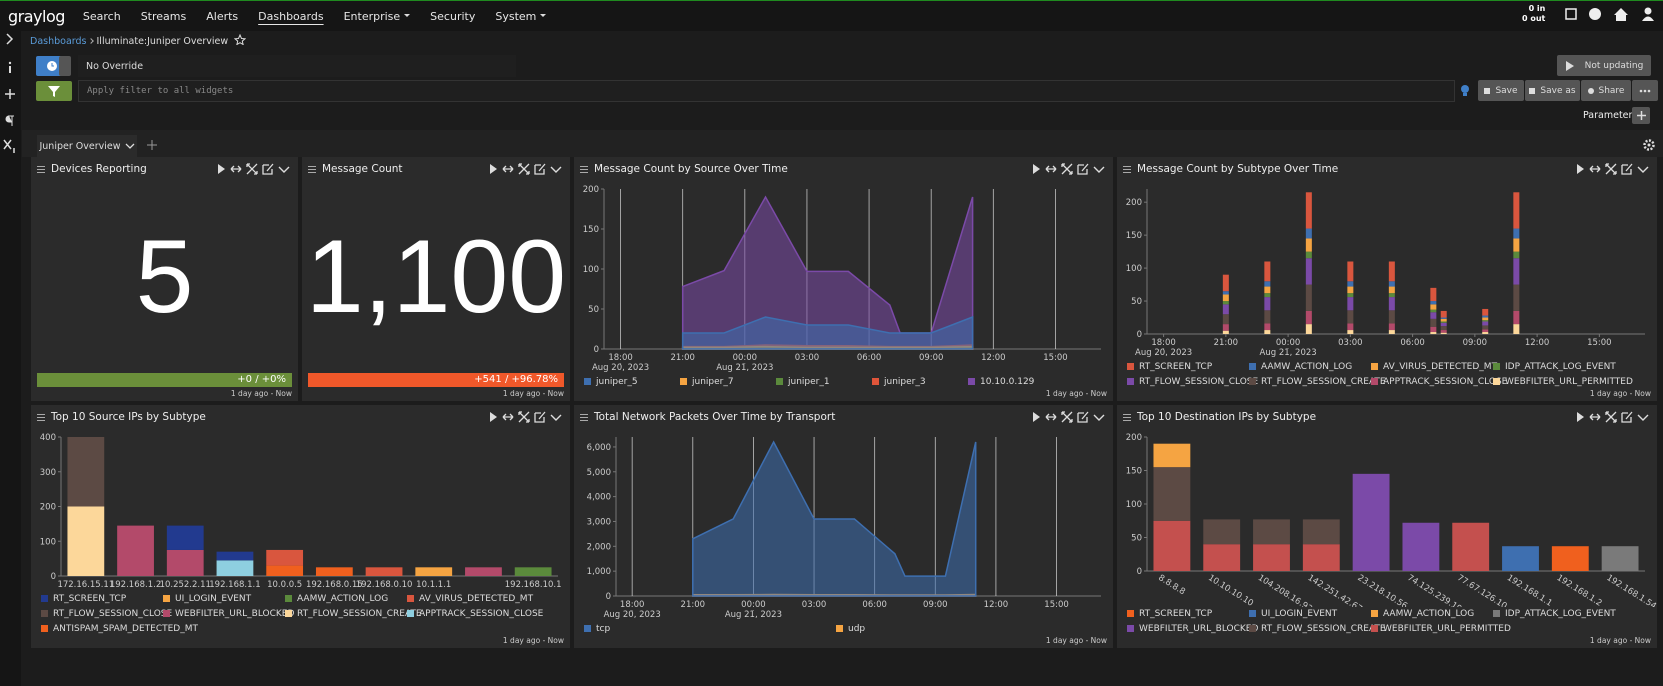 Image resolution: width=1663 pixels, height=686 pixels. Describe the element at coordinates (1501, 90) in the screenshot. I see `save-button: Save` at that location.